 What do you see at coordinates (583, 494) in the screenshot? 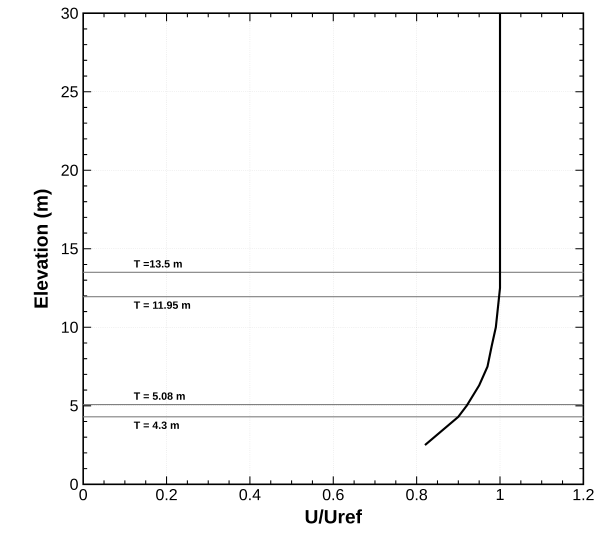
I see `x-tick-label: 1.2` at bounding box center [583, 494].